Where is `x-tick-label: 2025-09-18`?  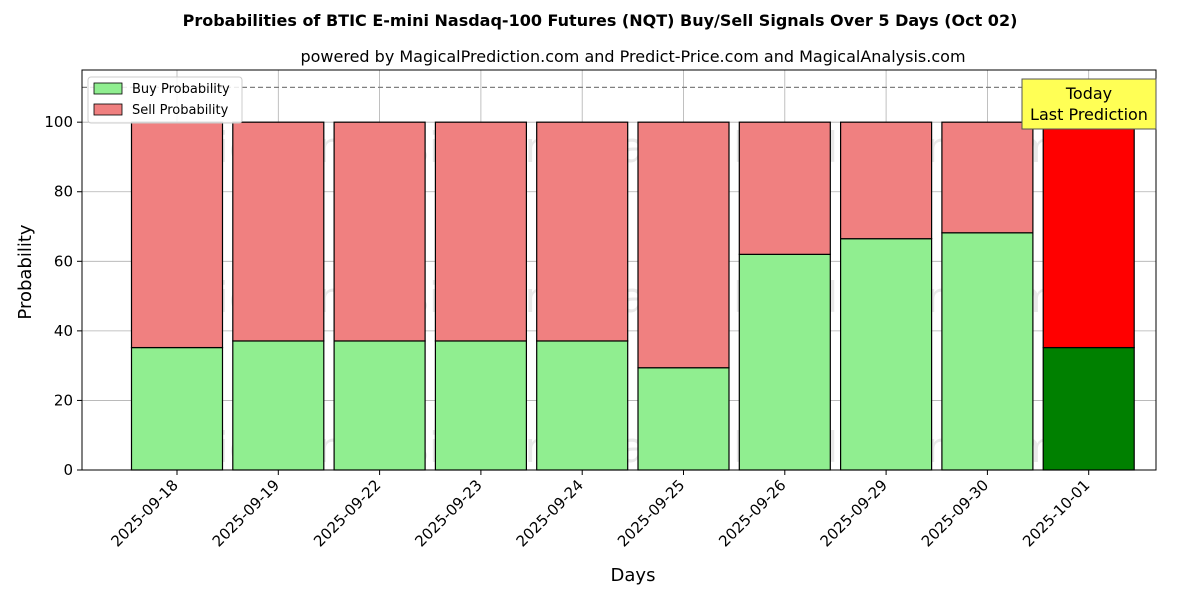 x-tick-label: 2025-09-18 is located at coordinates (144, 513).